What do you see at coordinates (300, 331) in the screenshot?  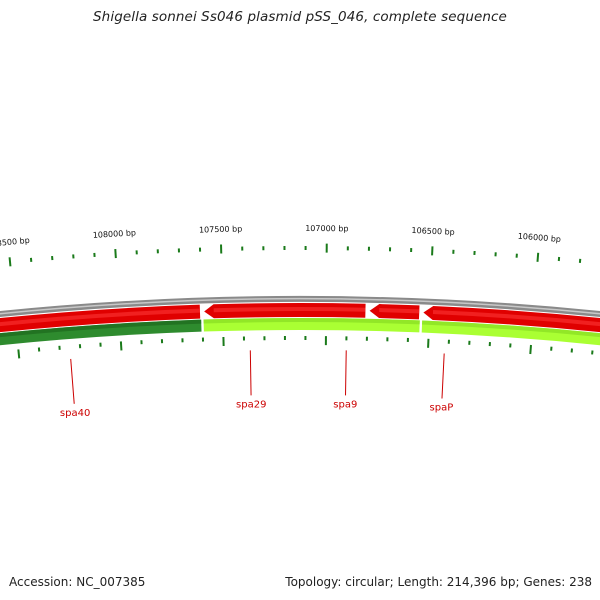 I see `cds-track` at bounding box center [300, 331].